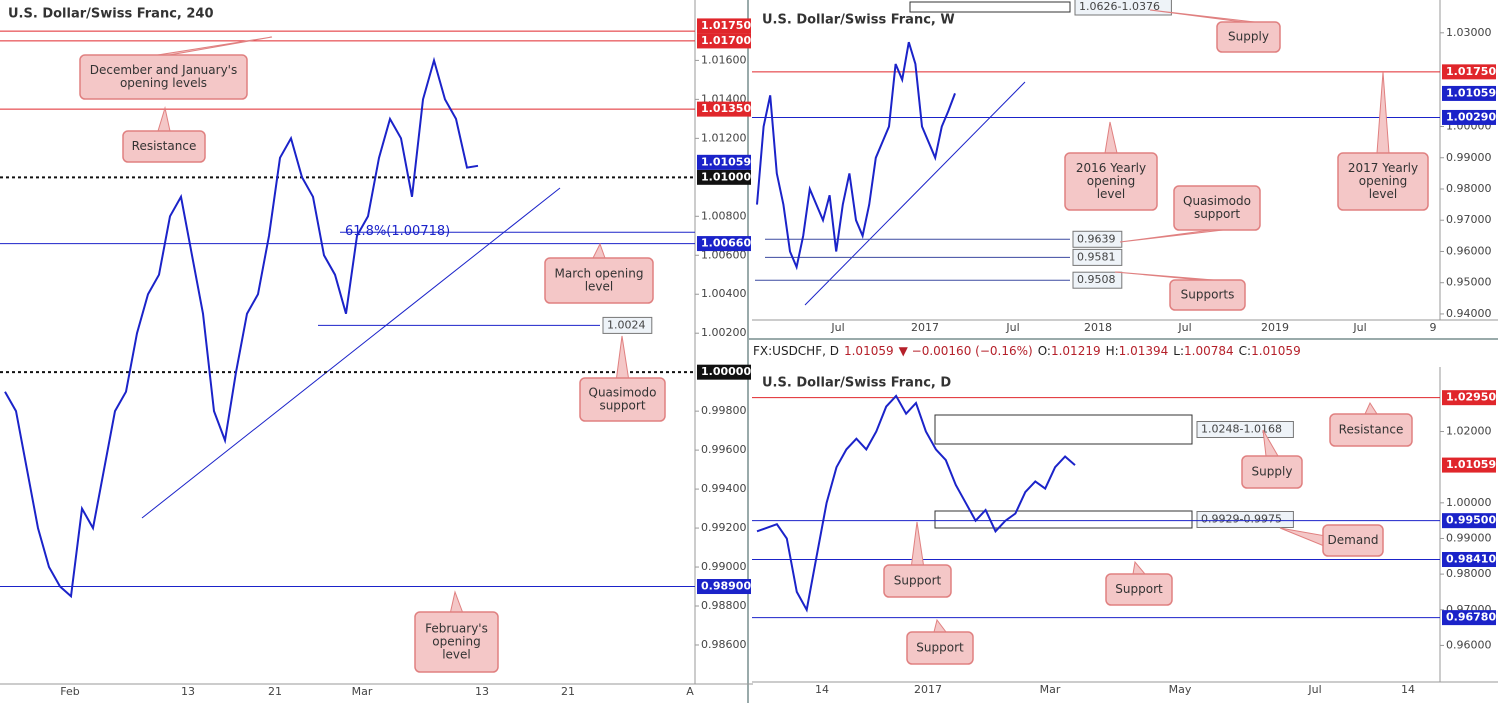 The image size is (1498, 703). I want to click on y-tick-label: 1.00400, so click(724, 293).